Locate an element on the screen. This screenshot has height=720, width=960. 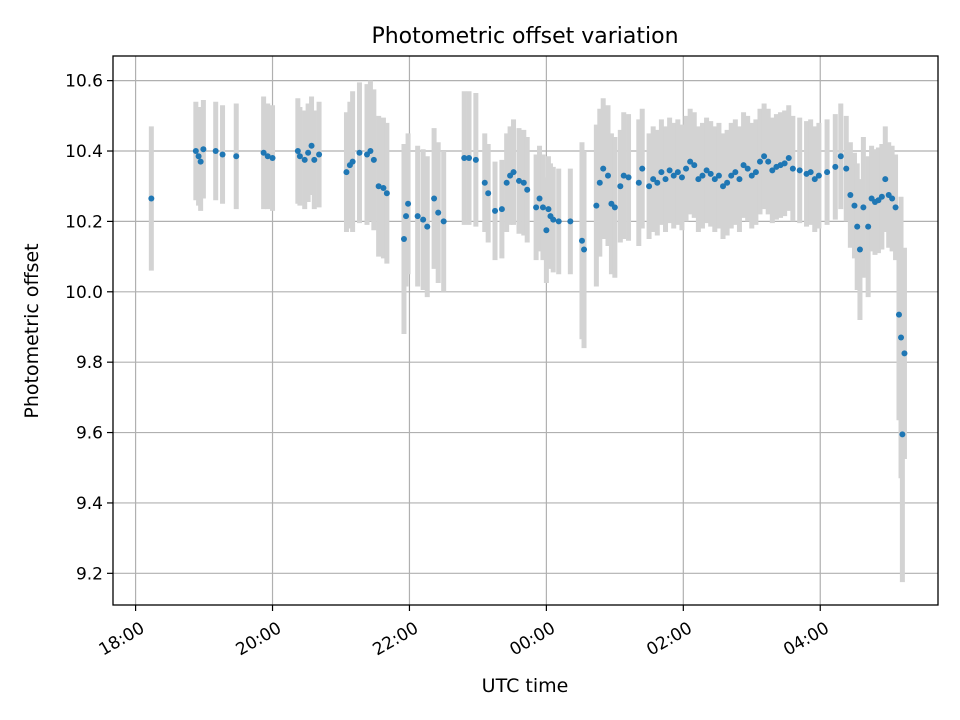
x-tick-label: 04:00 is located at coordinates (806, 639).